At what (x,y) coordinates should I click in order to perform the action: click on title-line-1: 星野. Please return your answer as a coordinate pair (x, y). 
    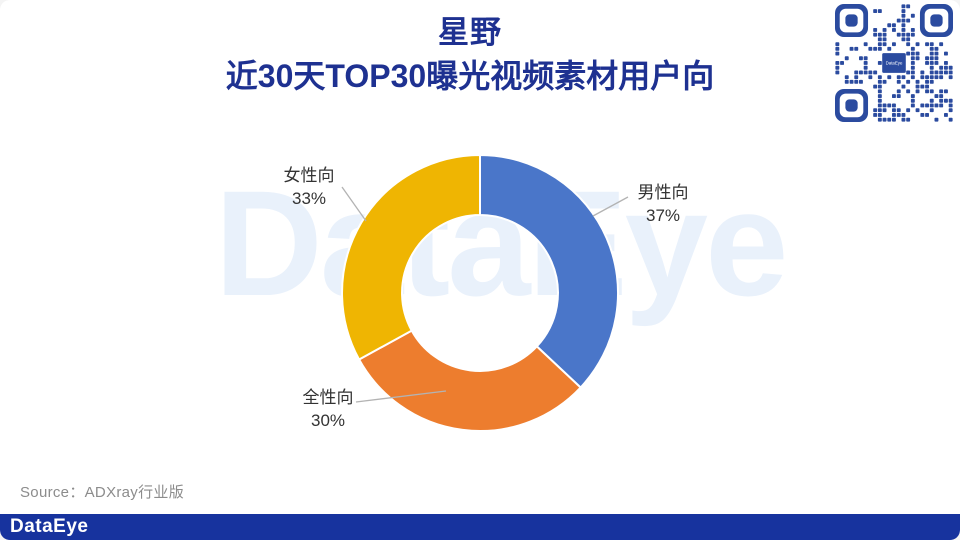
    Looking at the image, I should click on (470, 32).